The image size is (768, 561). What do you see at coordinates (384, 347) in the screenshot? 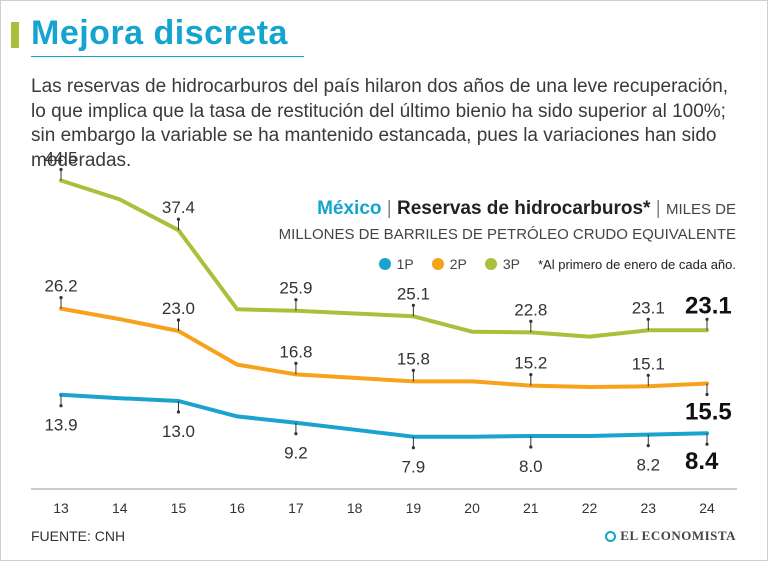
I see `series-line-2p` at bounding box center [384, 347].